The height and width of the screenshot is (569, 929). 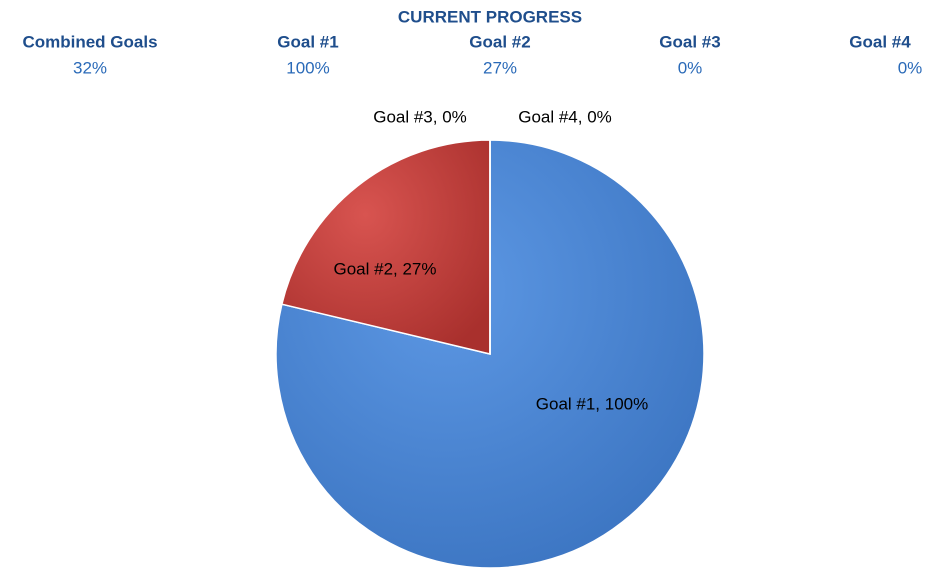 I want to click on data-label: Goal #1, 100%, so click(x=592, y=403).